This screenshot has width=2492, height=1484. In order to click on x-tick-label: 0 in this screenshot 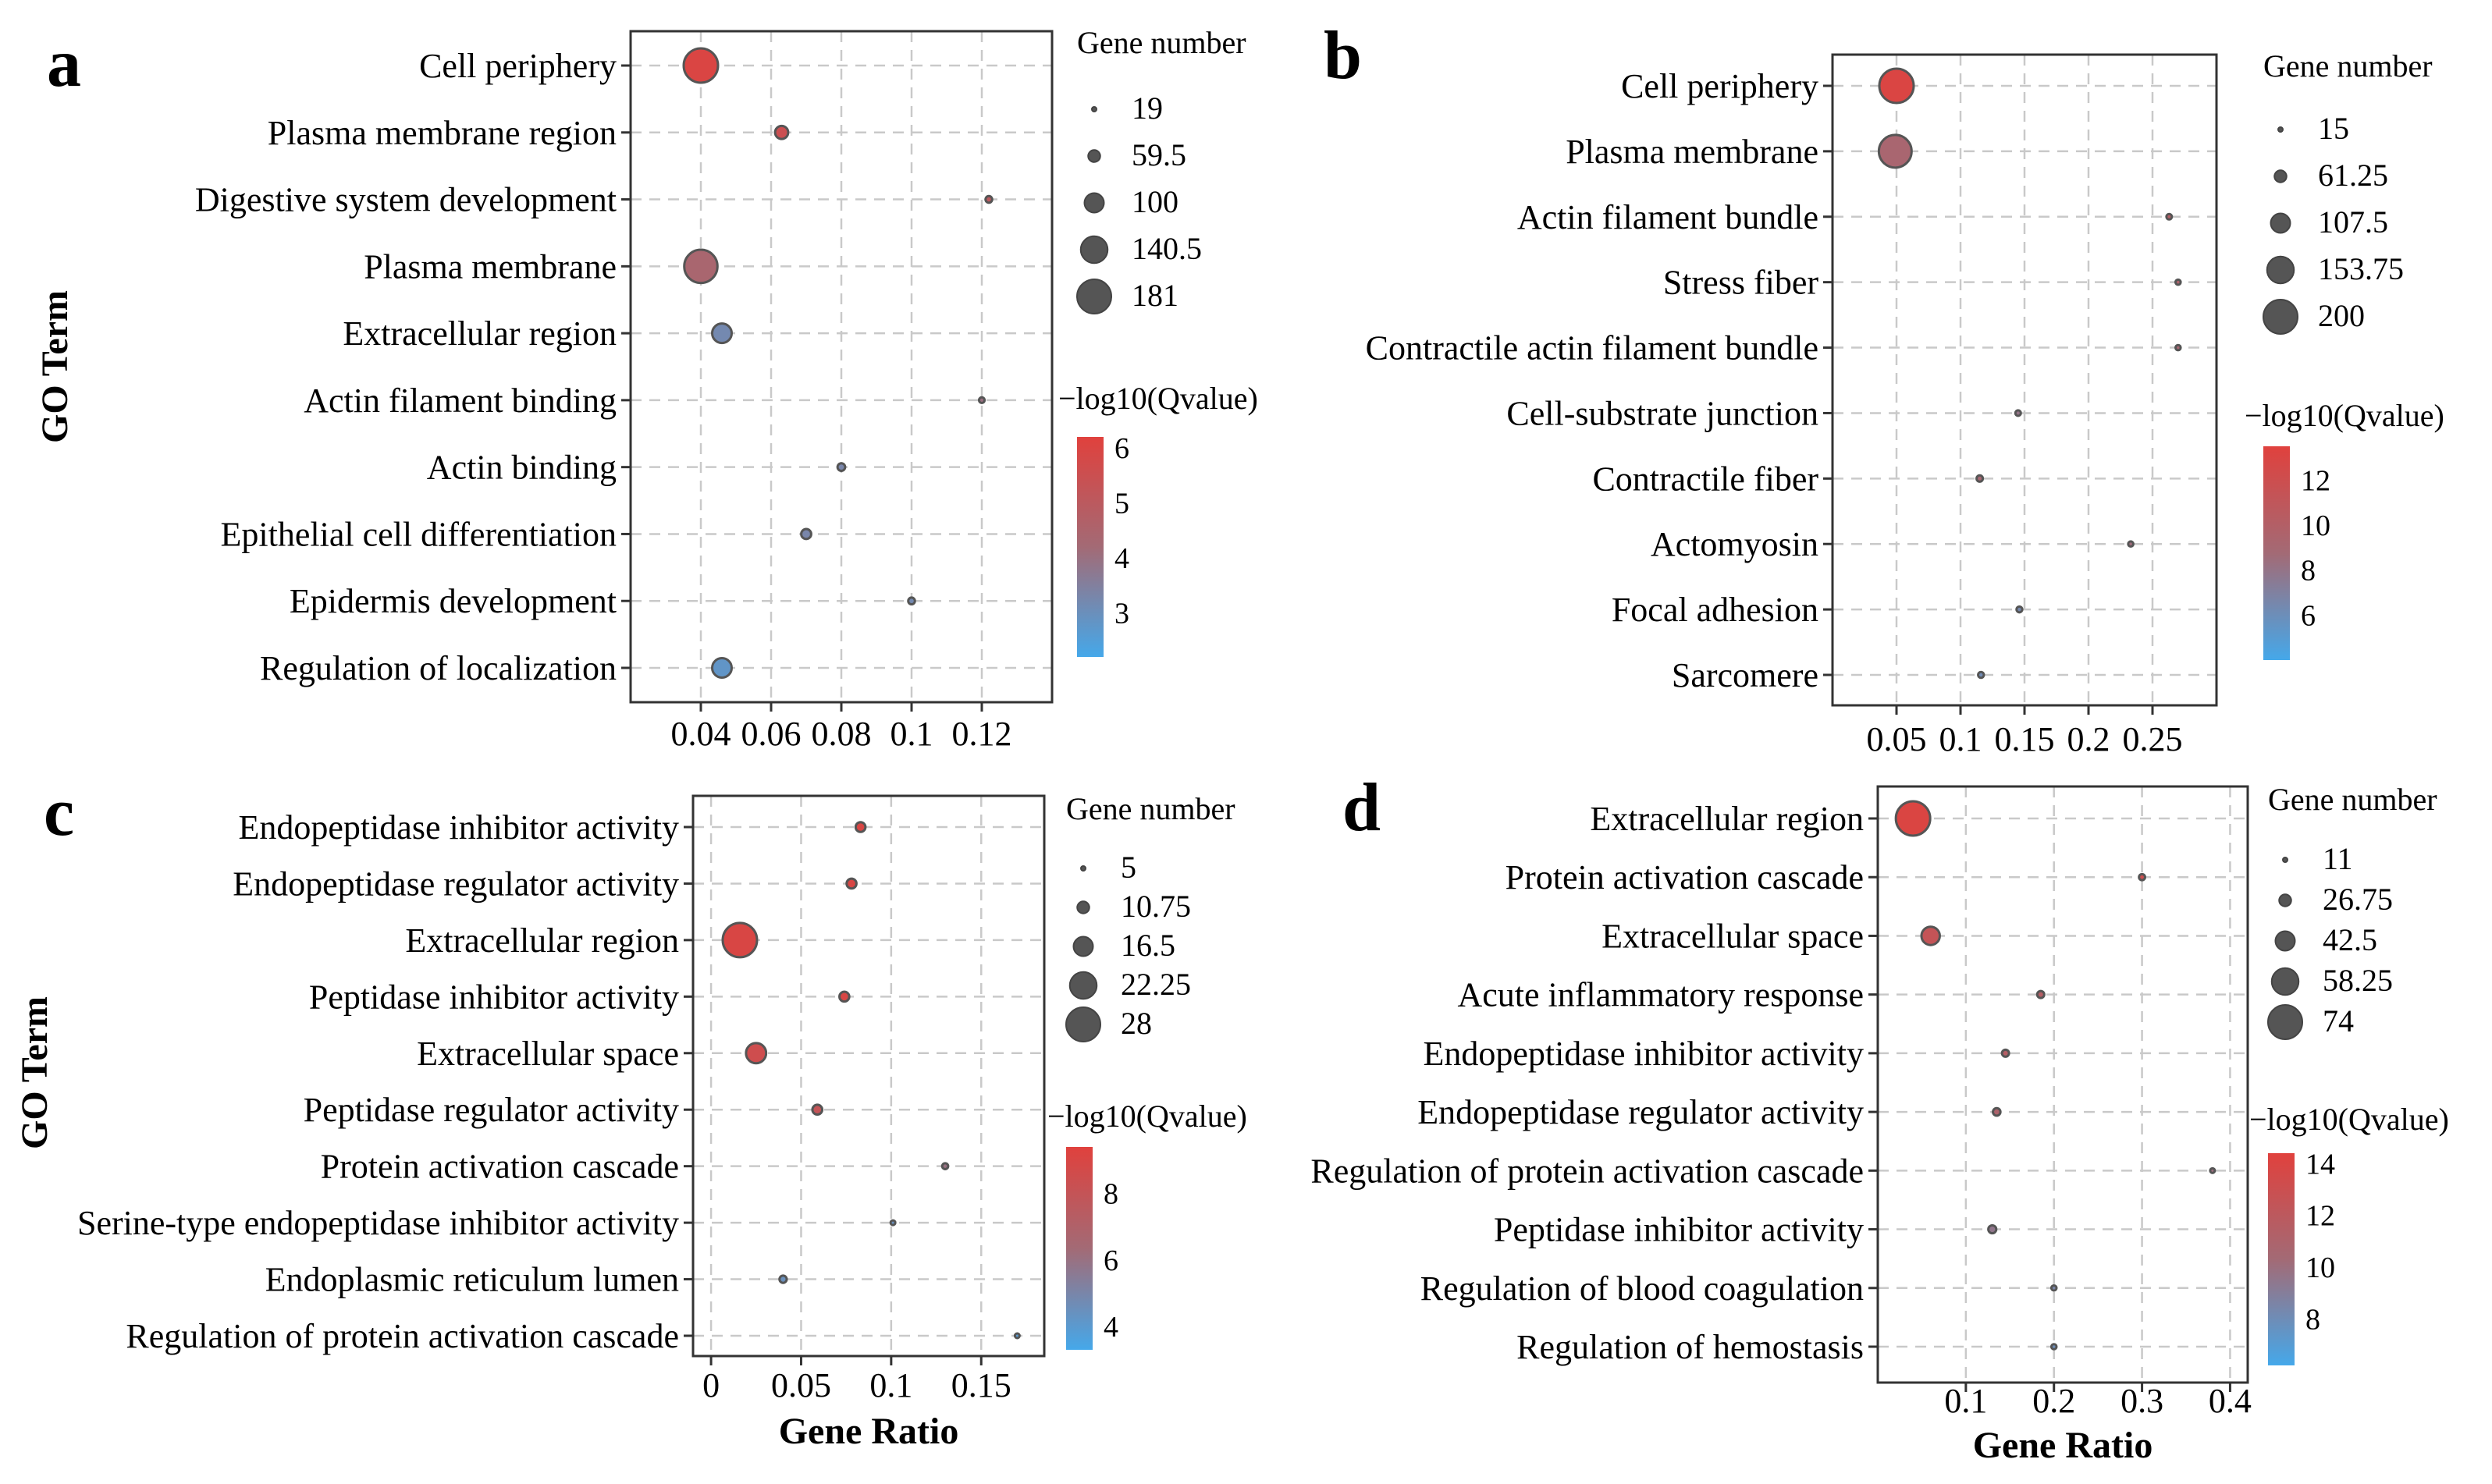, I will do `click(711, 1385)`.